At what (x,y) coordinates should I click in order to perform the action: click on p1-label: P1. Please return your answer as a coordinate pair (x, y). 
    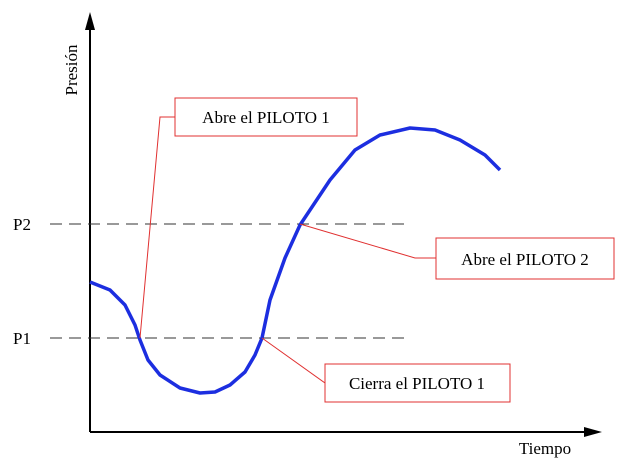
    Looking at the image, I should click on (22, 338).